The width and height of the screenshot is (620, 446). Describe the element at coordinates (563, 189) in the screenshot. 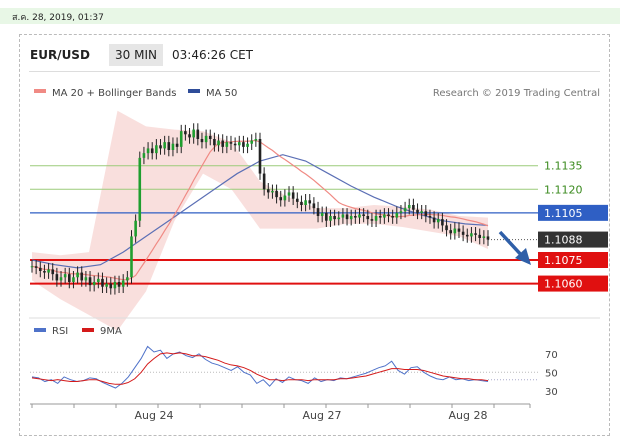

I see `level-label-1: 1.1120` at that location.